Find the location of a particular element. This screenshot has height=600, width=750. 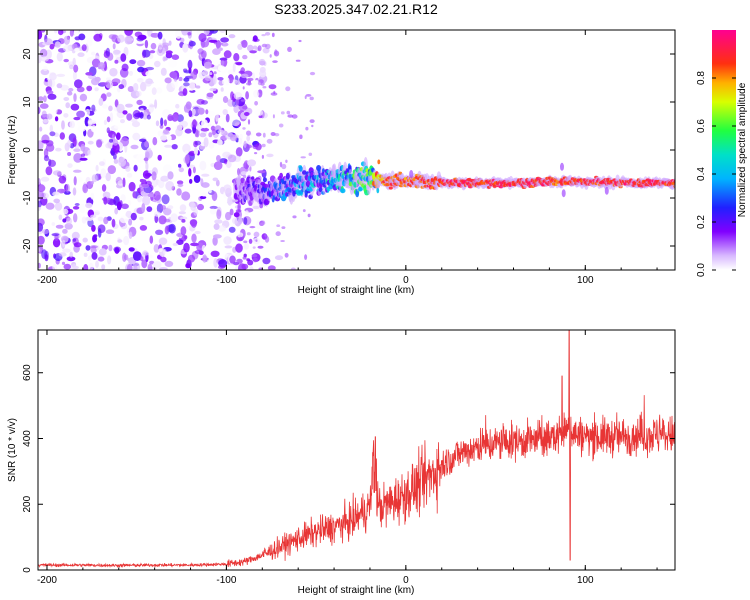

snr-y-label: SNR (10 * v/v) is located at coordinates (12, 450).